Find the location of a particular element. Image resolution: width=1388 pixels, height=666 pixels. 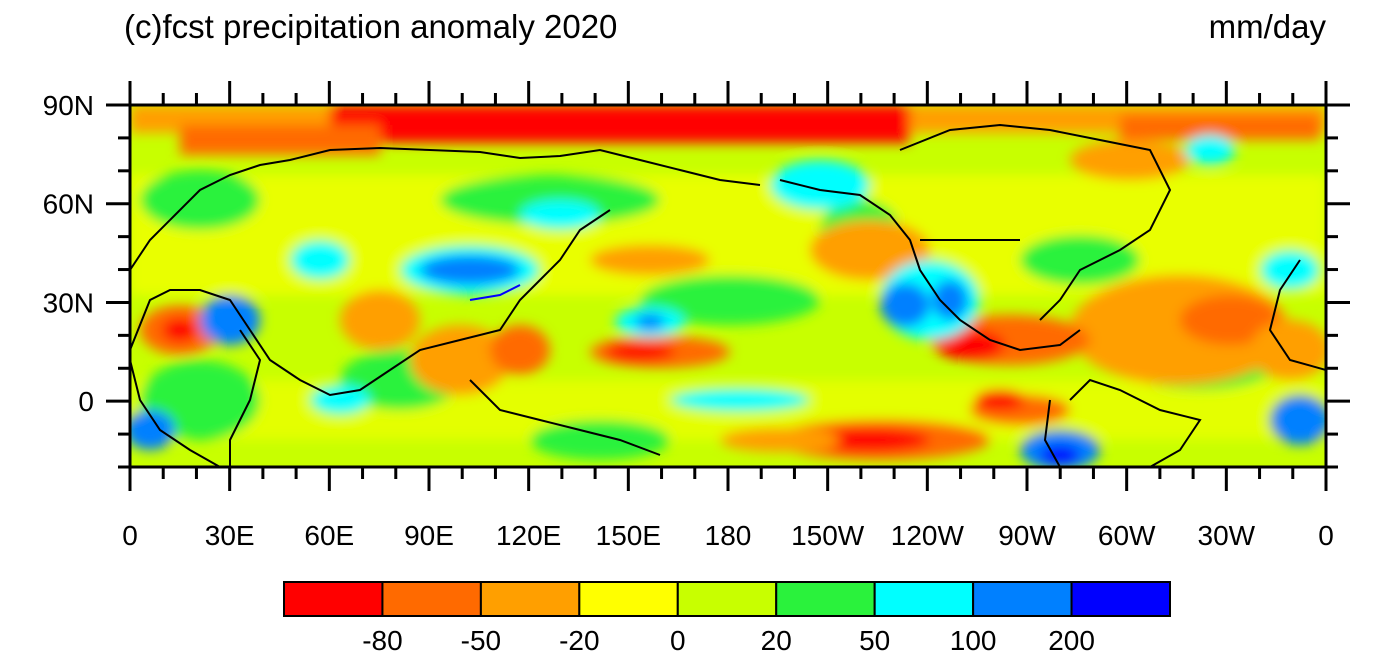

lon-label: 120W is located at coordinates (928, 535).